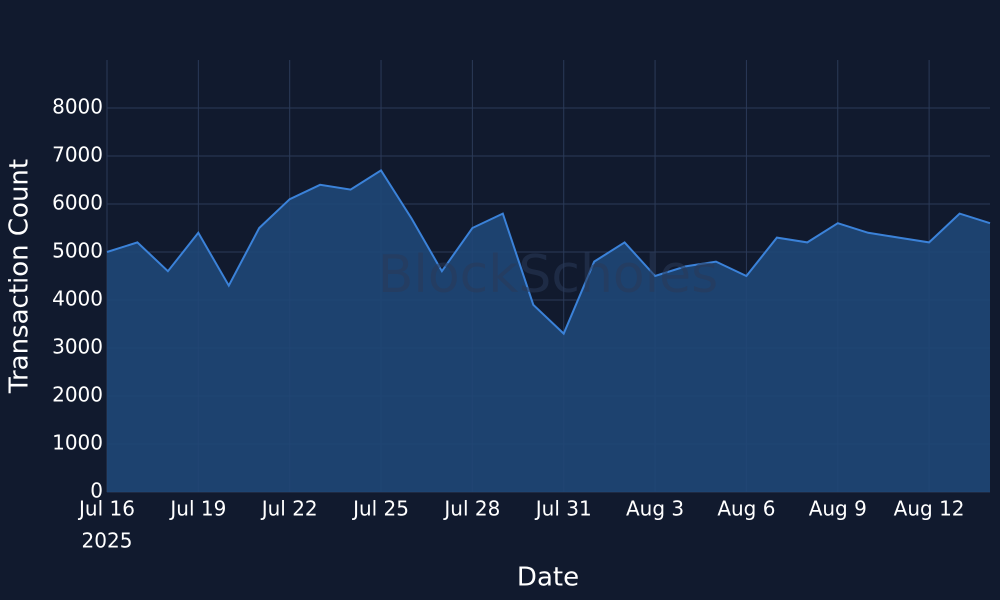  What do you see at coordinates (77, 107) in the screenshot?
I see `y-tick-label: 8000` at bounding box center [77, 107].